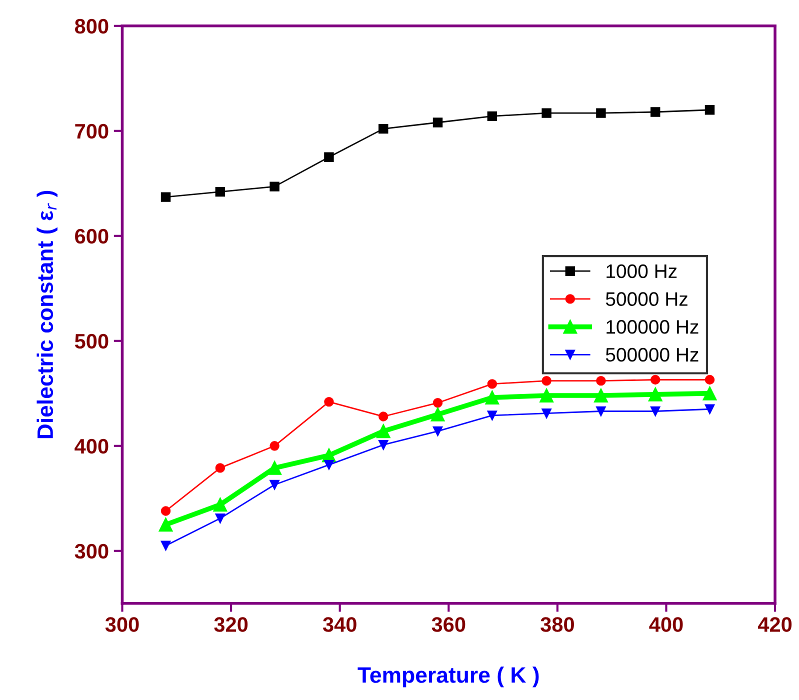  I want to click on y-tick-label: 600, so click(91, 236).